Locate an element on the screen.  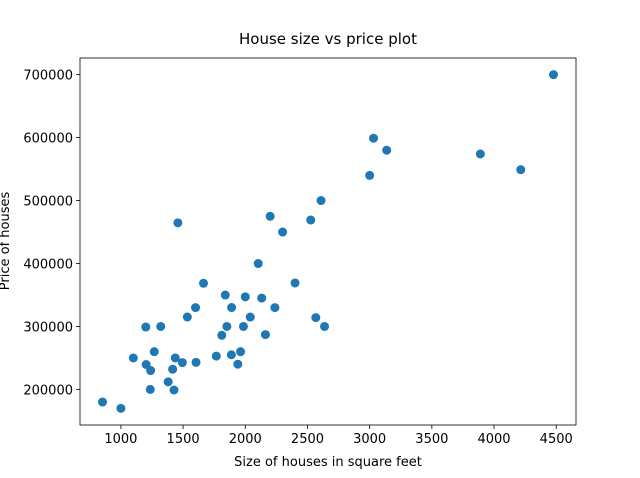
y-tick-label: 600000 is located at coordinates (48, 139).